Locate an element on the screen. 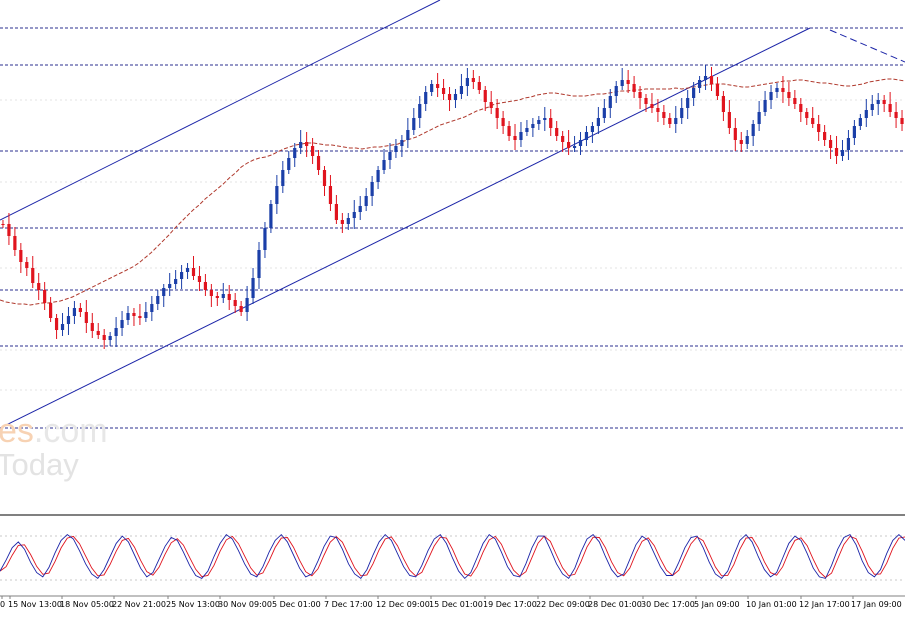  x-tick-label: 30 Dec 17:00 is located at coordinates (668, 604).